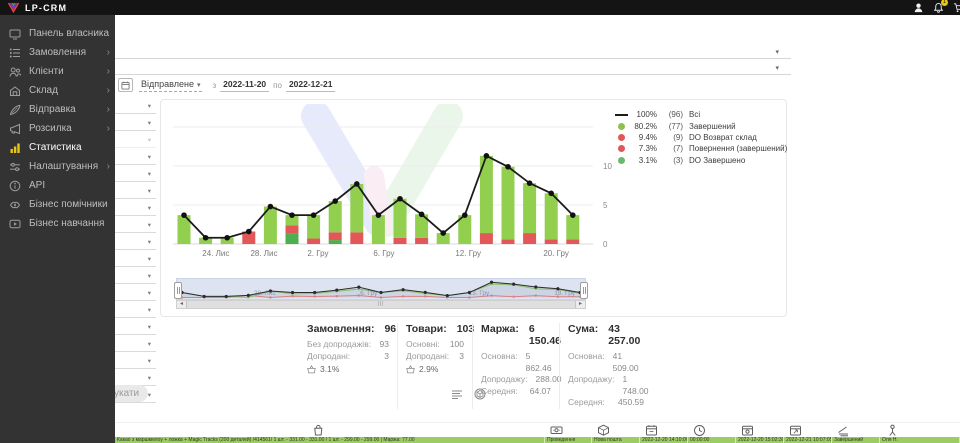  Describe the element at coordinates (700, 137) in the screenshot. I see `legend-item: 9.4% (9) DO Возврат склад` at that location.